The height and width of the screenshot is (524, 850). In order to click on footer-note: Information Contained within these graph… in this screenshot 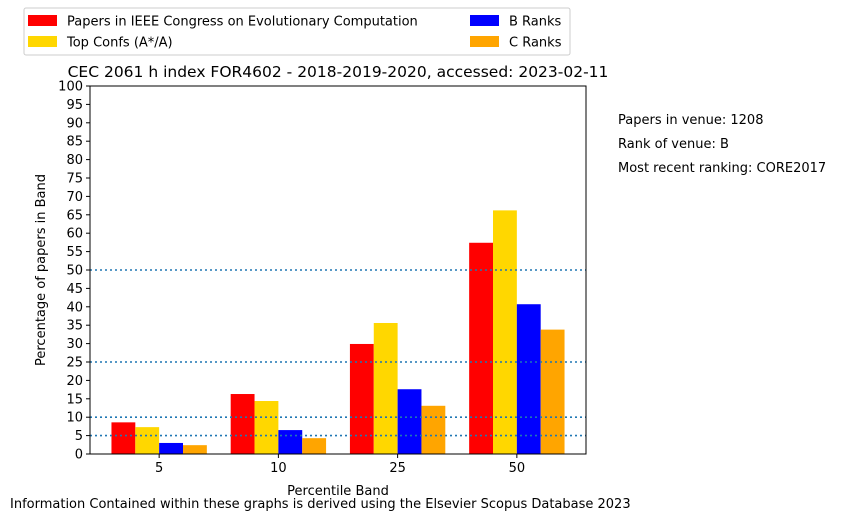, I will do `click(320, 504)`.